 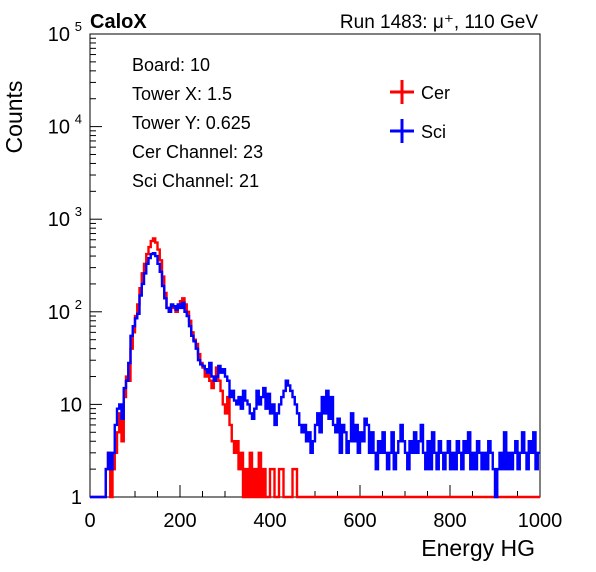 What do you see at coordinates (89, 521) in the screenshot?
I see `x-tick-label: 0` at bounding box center [89, 521].